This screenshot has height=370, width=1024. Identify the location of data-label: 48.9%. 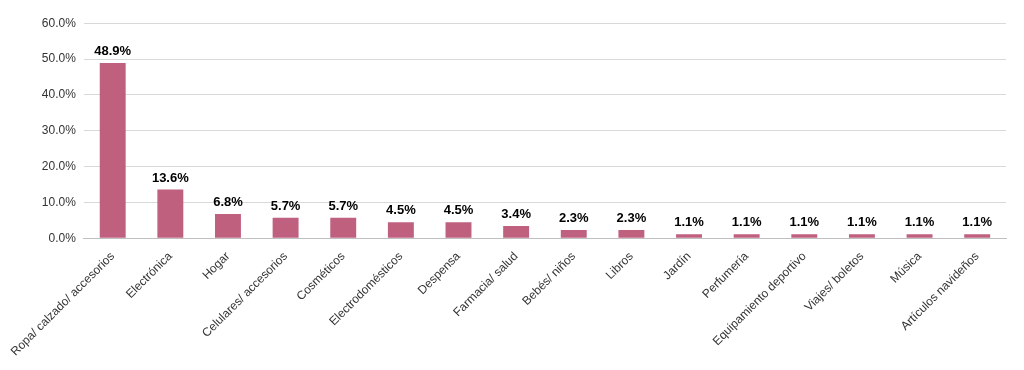
(113, 51).